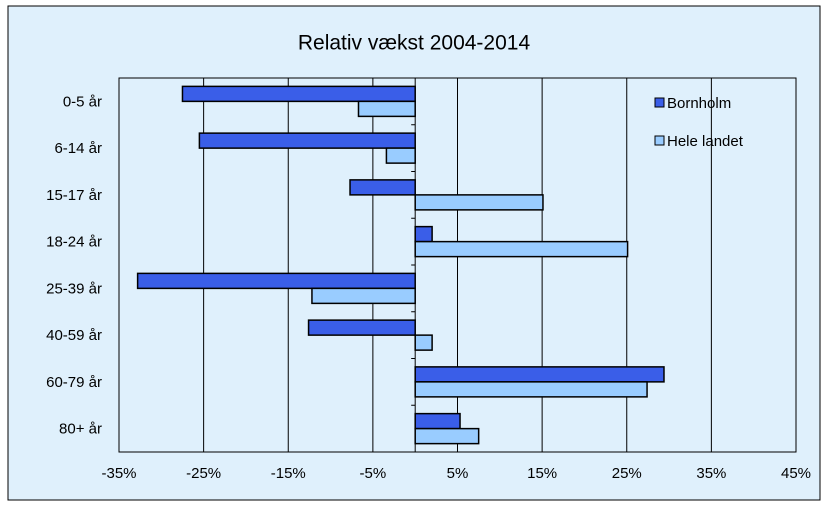 Image resolution: width=828 pixels, height=511 pixels. Describe the element at coordinates (74, 288) in the screenshot. I see `y-tick-label: 25-39 år` at that location.